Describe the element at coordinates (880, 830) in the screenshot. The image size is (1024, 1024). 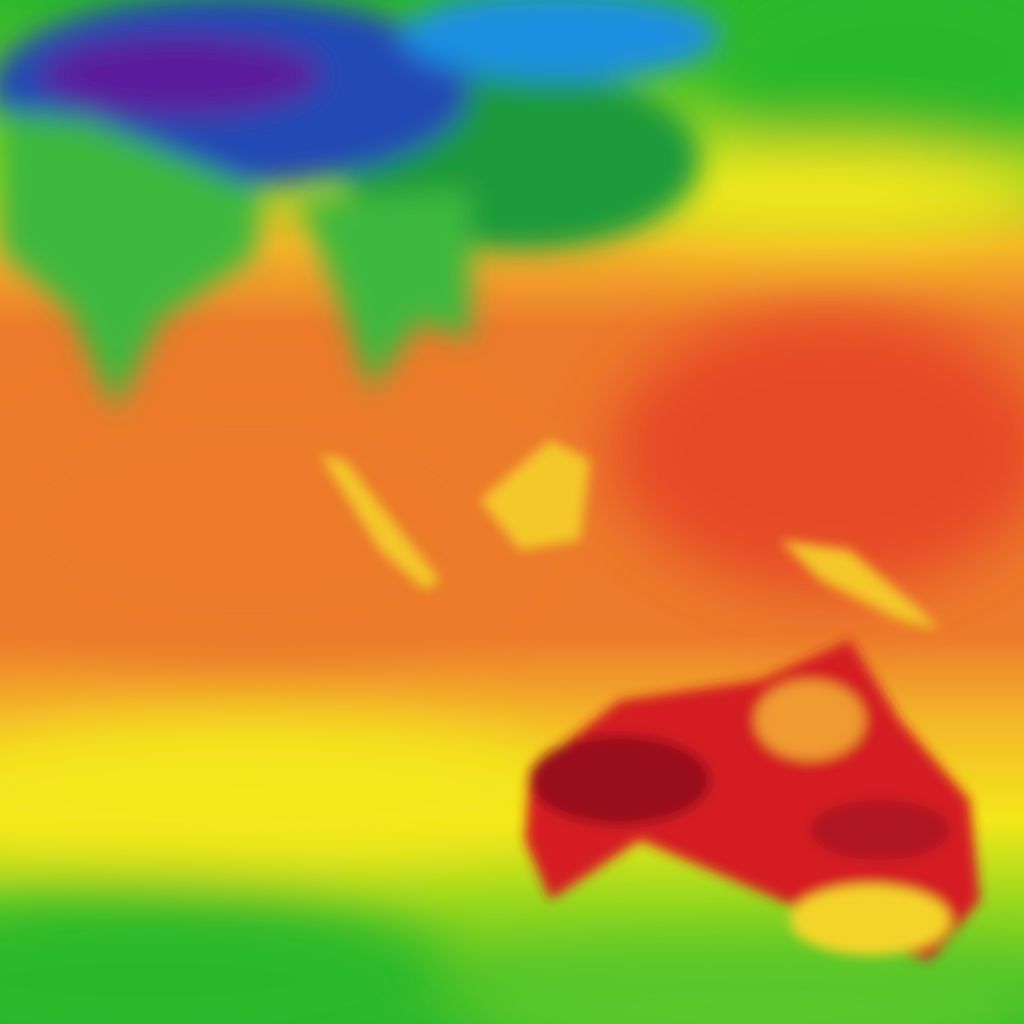
I see `australia-east-dark-red-core` at that location.